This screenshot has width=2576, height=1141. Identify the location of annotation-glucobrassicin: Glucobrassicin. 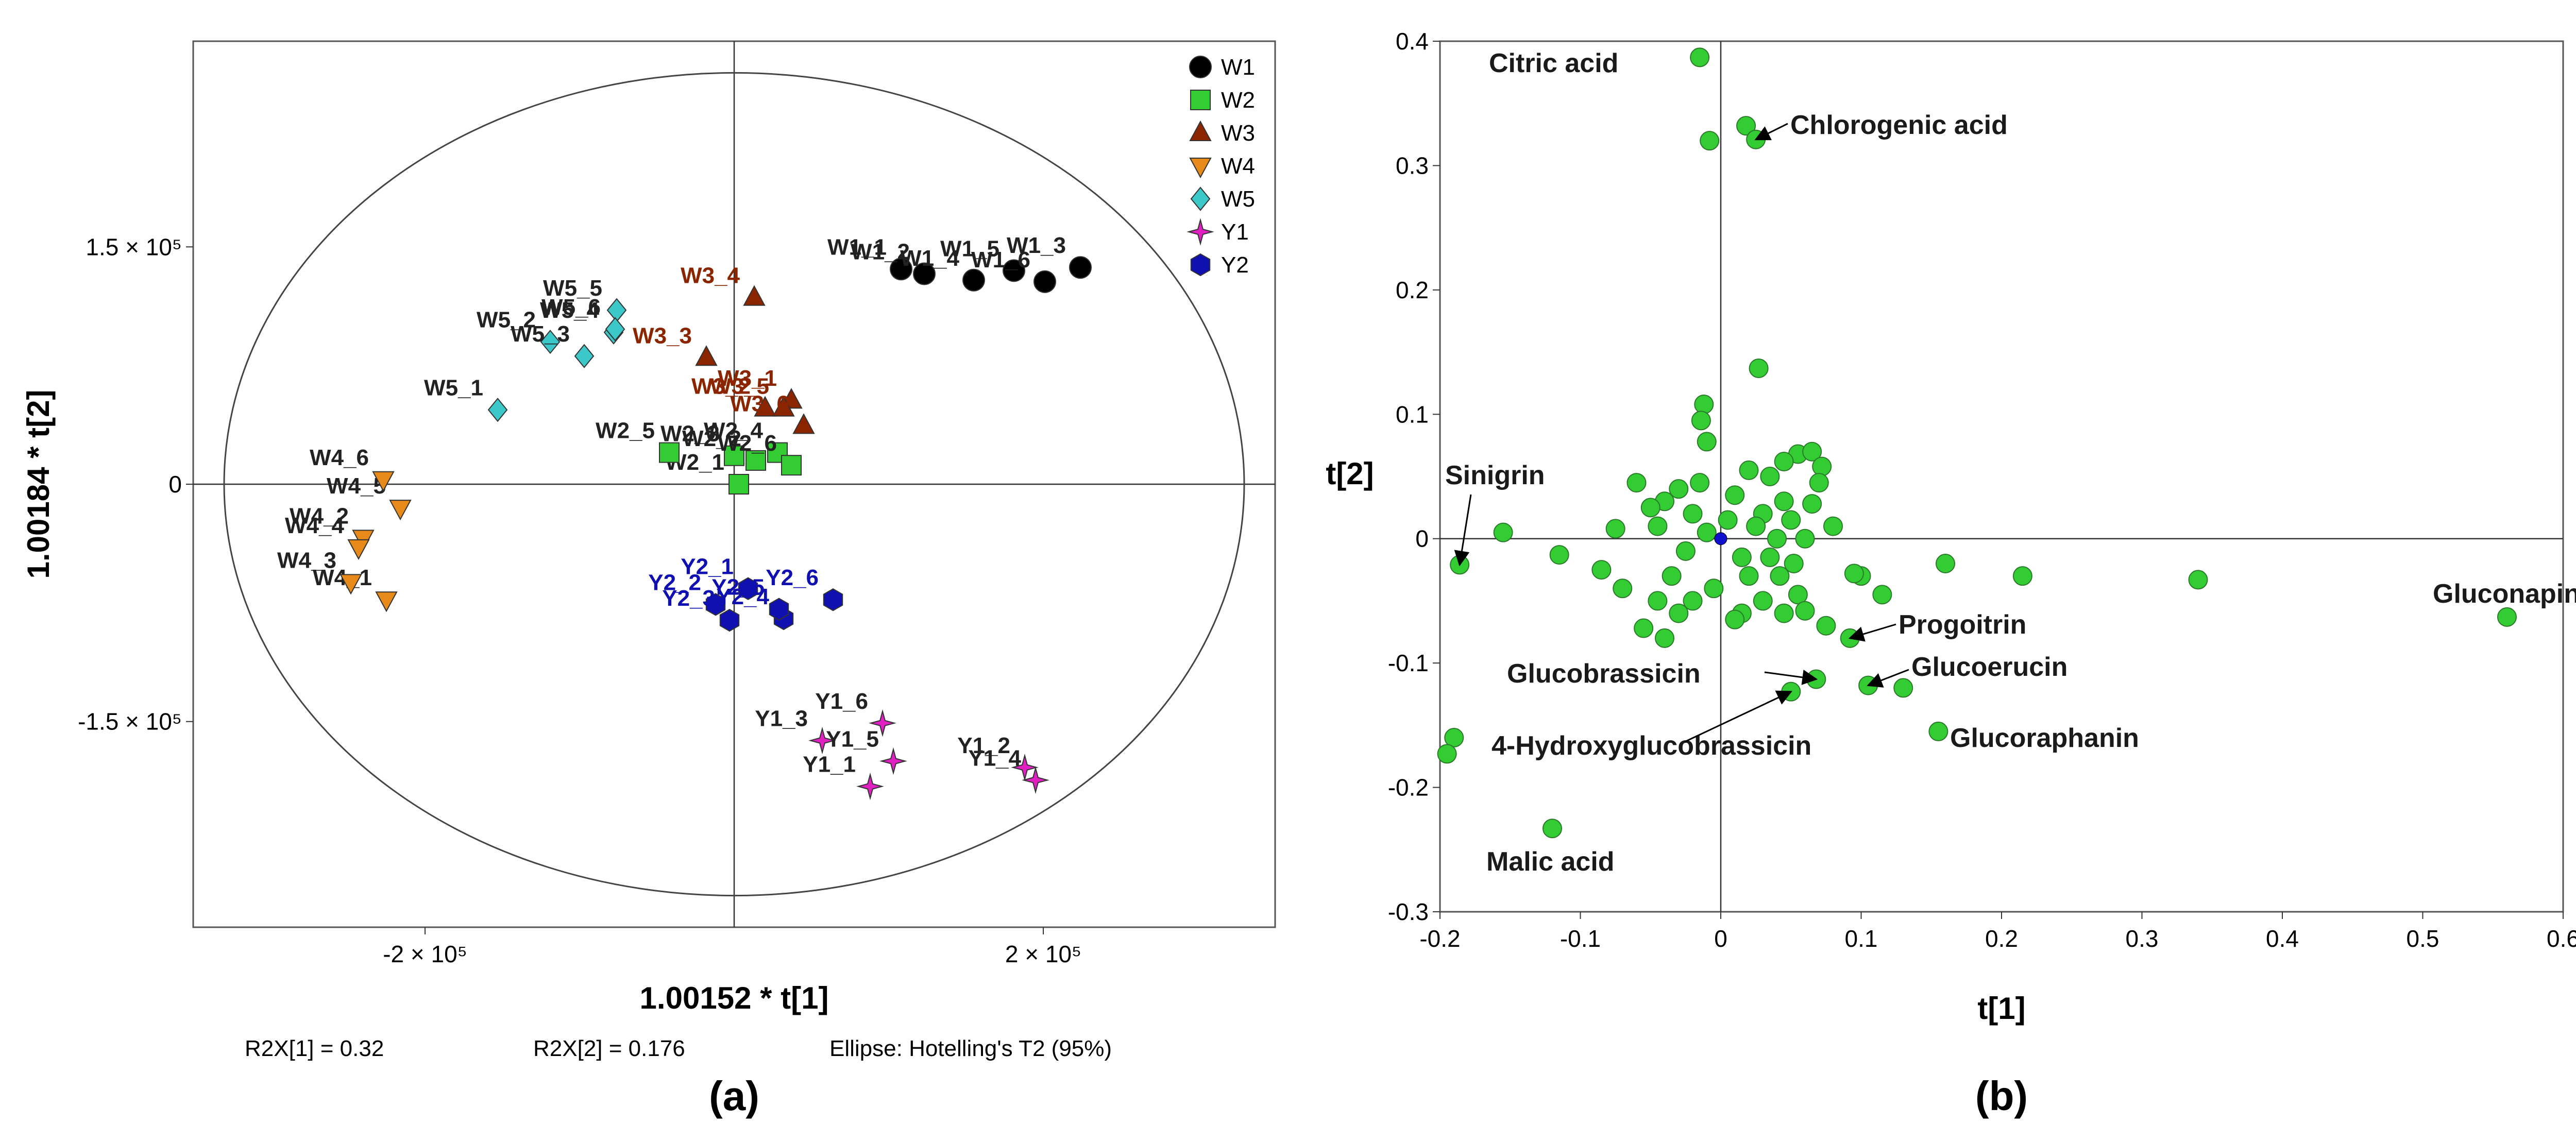
(1604, 674).